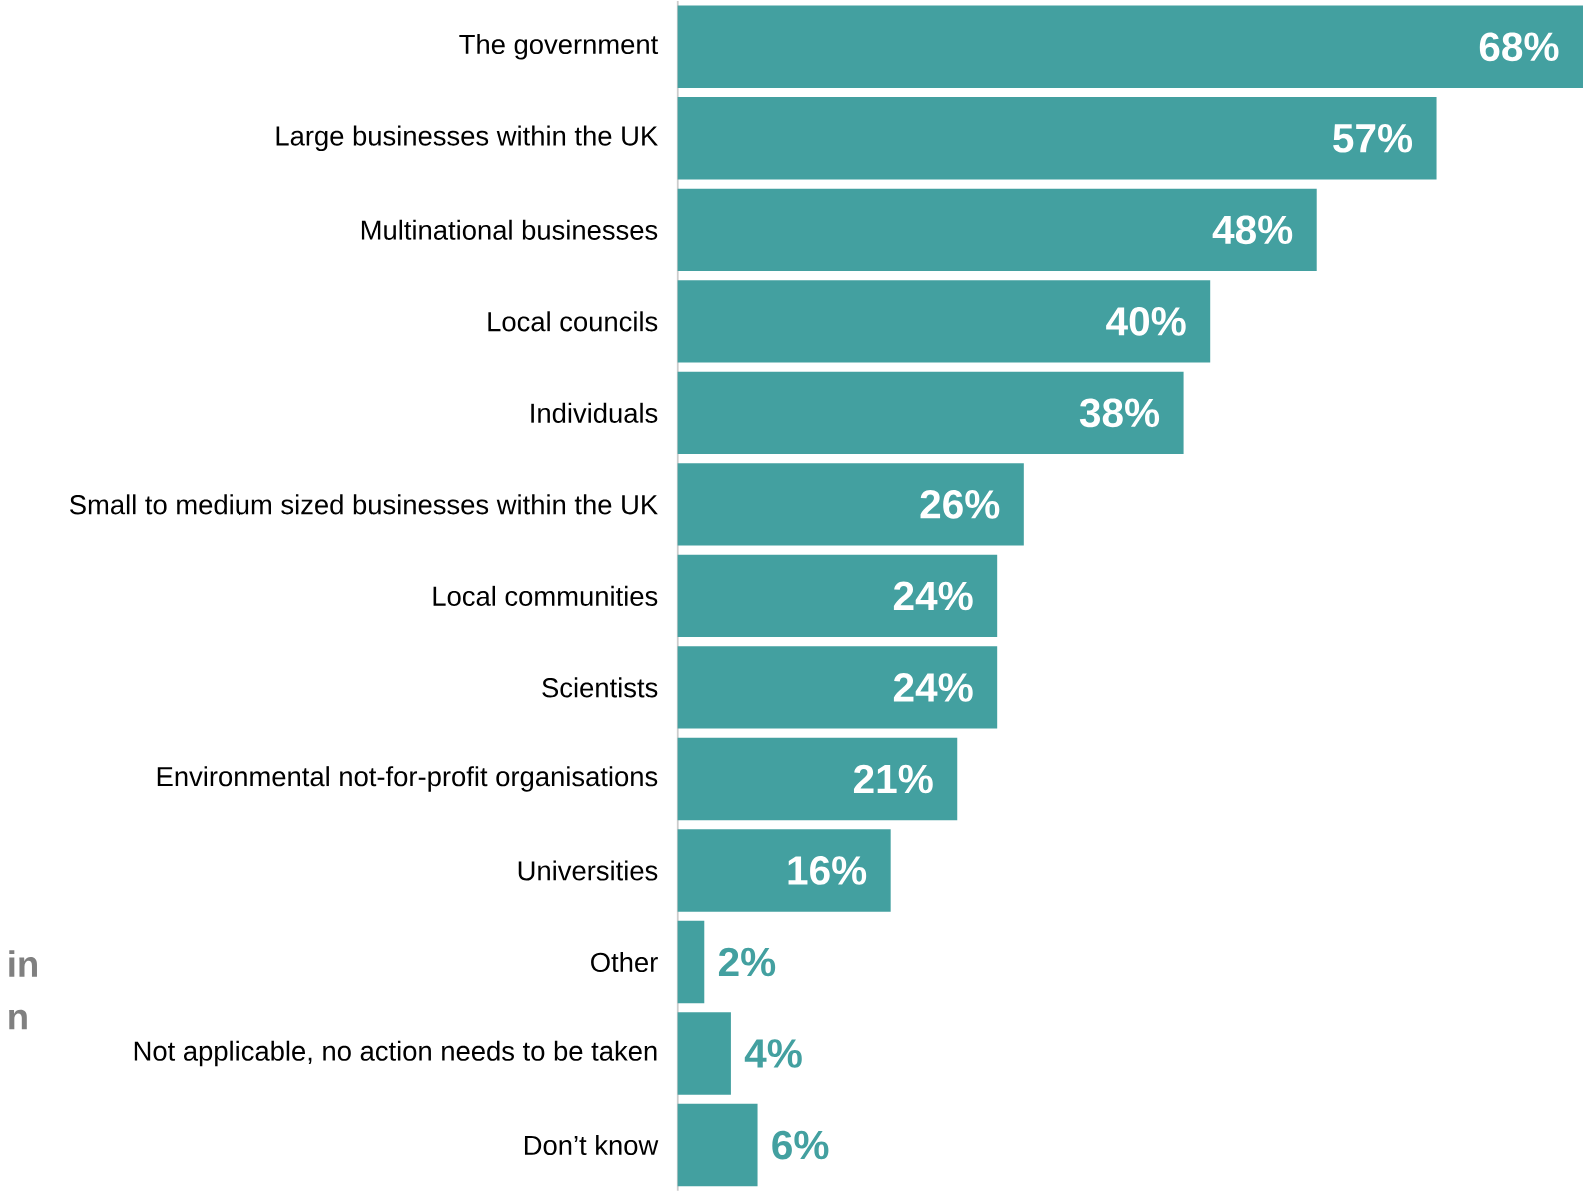 The width and height of the screenshot is (1583, 1192). I want to click on y-tick-label: Universities, so click(588, 870).